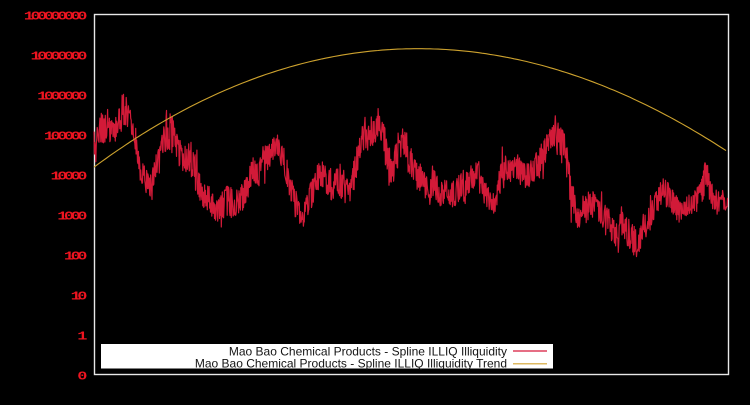 Image resolution: width=750 pixels, height=405 pixels. What do you see at coordinates (72, 216) in the screenshot?
I see `svg-text: 1000` at bounding box center [72, 216].